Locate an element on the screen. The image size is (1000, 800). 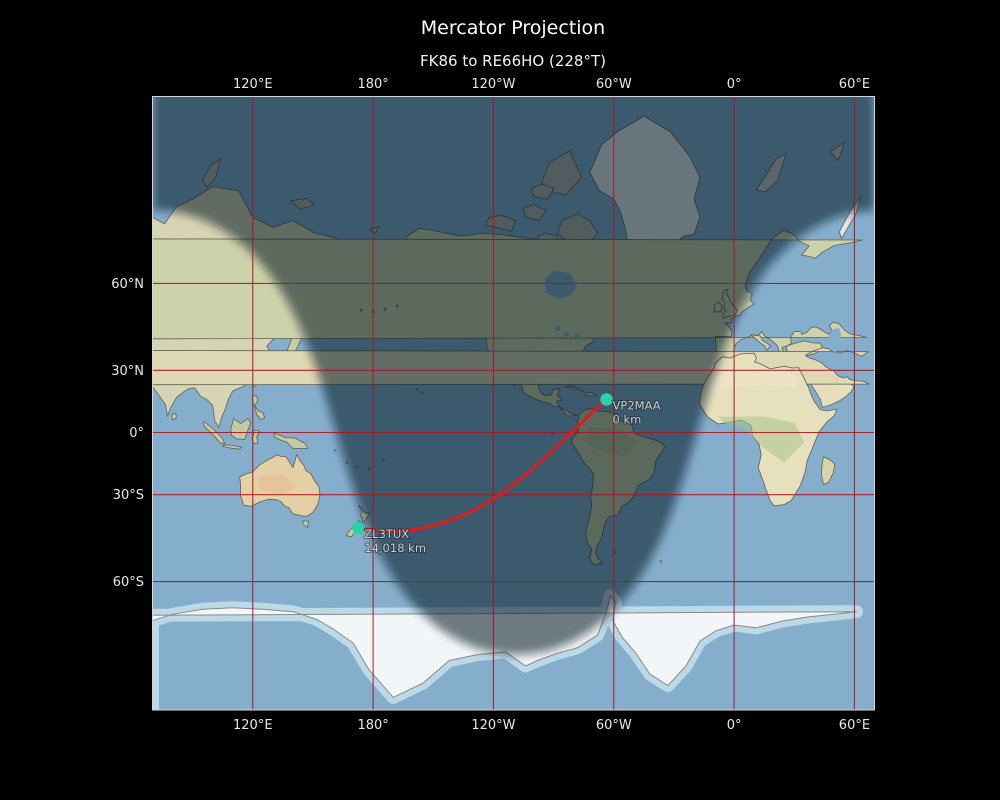
figure-title: Mercator Projection is located at coordinates (513, 28).